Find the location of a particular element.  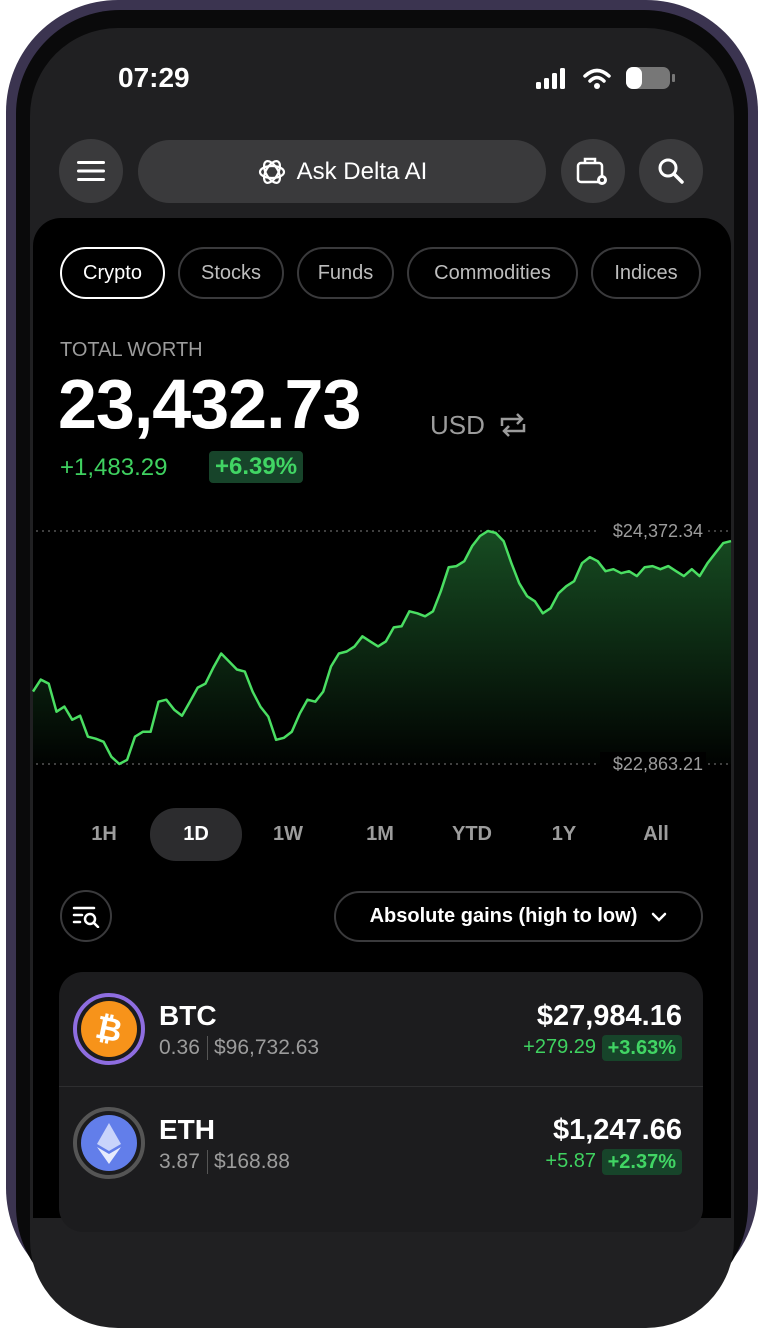

time-range: 1W is located at coordinates (288, 834).